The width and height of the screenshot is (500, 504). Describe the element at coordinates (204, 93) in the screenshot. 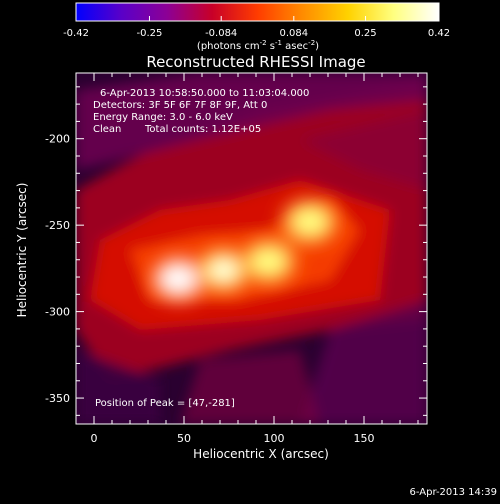

I see `annotation-time-range: 6-Apr-2013 10:58:50.000 to 11:03:04.000` at that location.